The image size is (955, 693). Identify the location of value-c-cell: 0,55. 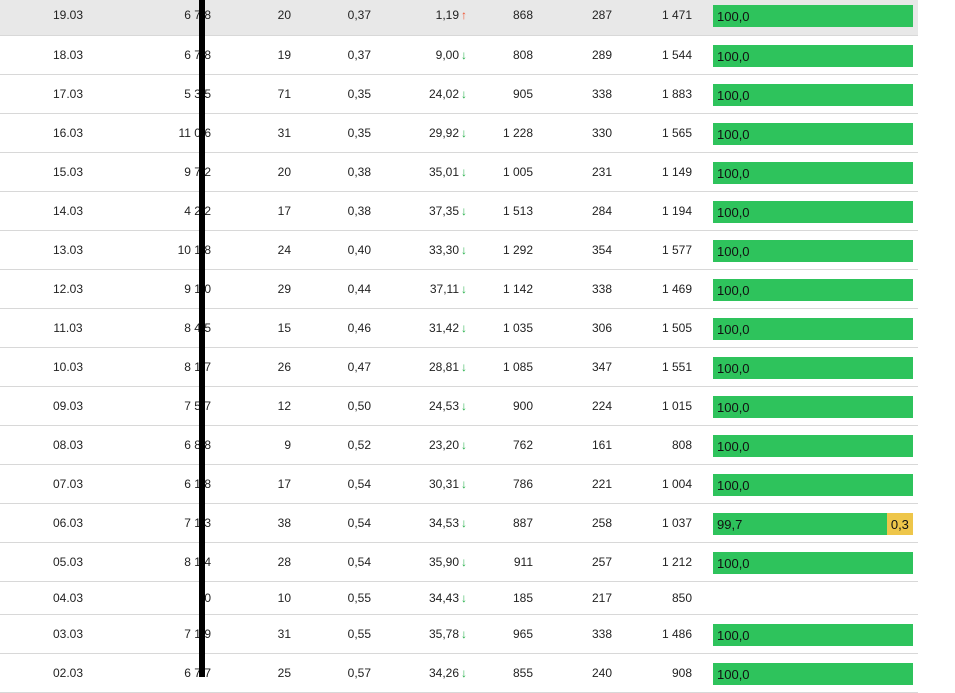
(359, 634).